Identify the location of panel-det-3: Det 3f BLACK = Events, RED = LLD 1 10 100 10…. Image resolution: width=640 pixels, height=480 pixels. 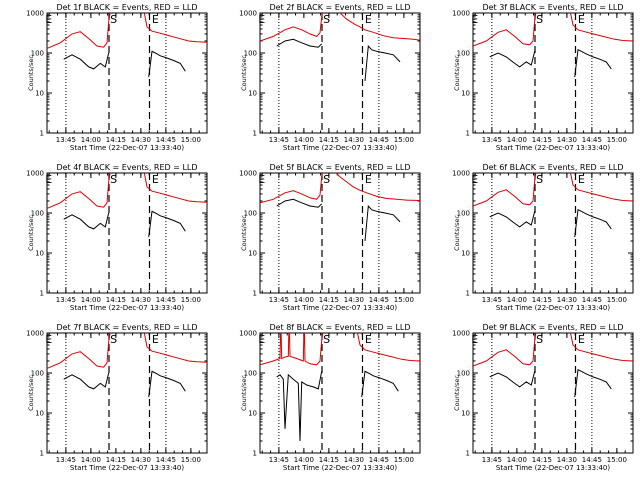
(543, 77).